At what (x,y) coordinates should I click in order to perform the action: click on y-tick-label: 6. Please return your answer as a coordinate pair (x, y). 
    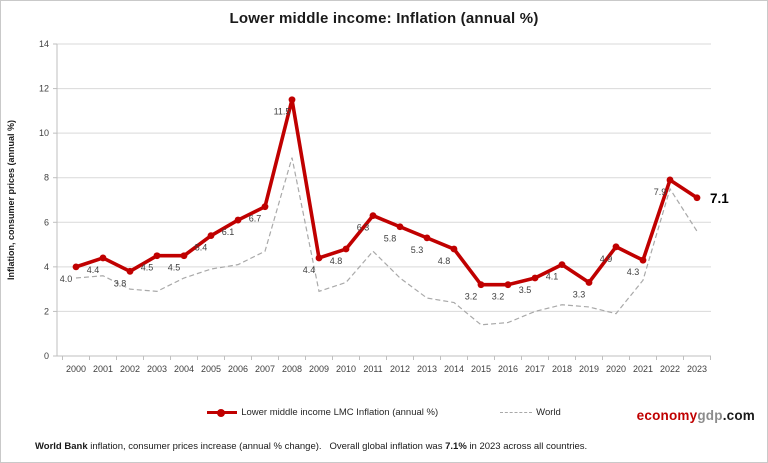
    Looking at the image, I should click on (46, 222).